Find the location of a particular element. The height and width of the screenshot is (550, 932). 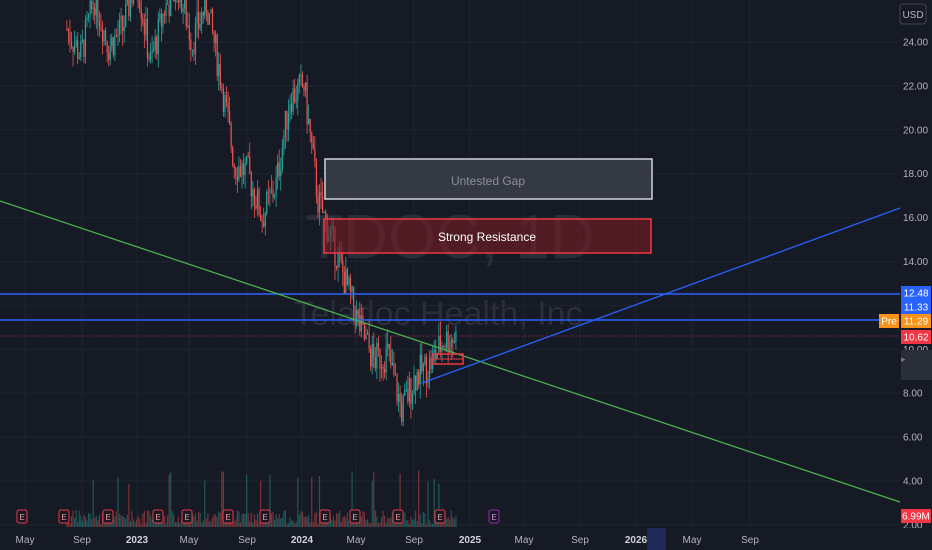

price-tick-label: 2.00 is located at coordinates (913, 525).